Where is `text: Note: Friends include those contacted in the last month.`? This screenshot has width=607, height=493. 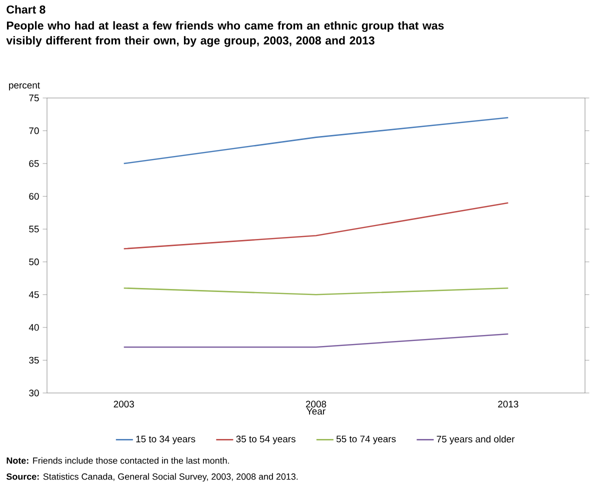 text: Note: Friends include those contacted in the last month. is located at coordinates (117, 460).